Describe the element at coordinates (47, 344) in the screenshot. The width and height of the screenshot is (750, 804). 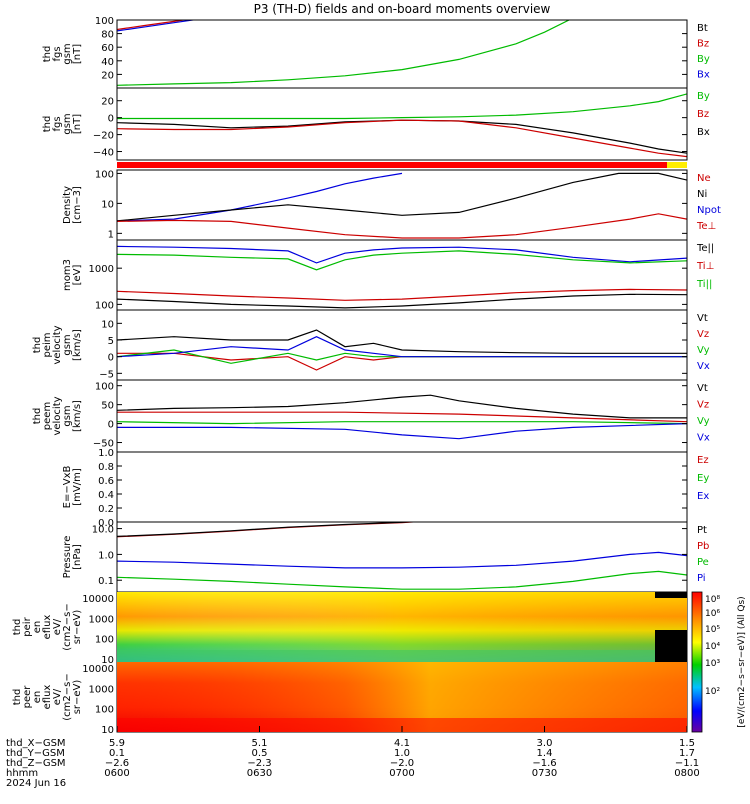
I see `ylabel-line: peim` at that location.